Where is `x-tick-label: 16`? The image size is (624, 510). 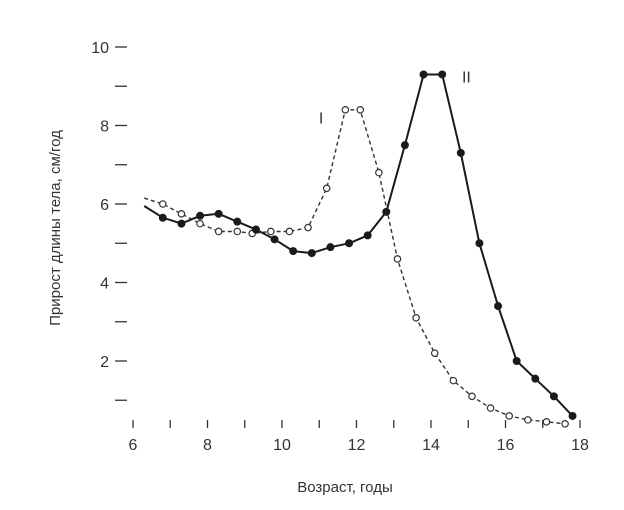 x-tick-label: 16 is located at coordinates (506, 445).